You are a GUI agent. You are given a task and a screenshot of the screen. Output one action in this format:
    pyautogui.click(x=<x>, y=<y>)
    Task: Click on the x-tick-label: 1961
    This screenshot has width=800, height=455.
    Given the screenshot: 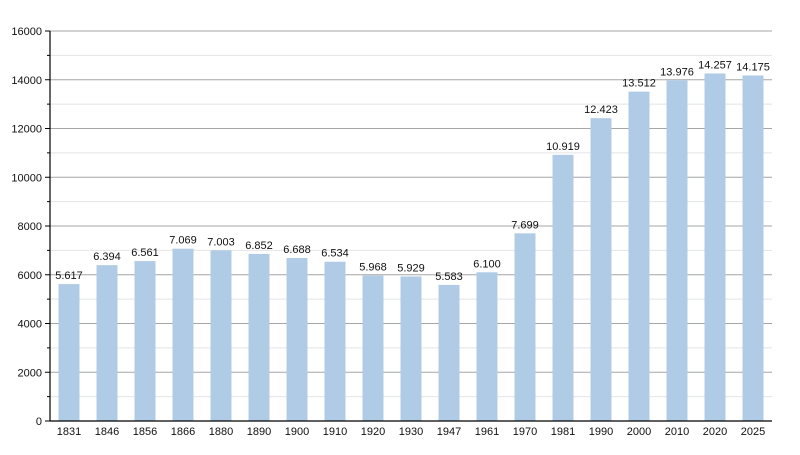 What is the action you would take?
    pyautogui.click(x=487, y=432)
    